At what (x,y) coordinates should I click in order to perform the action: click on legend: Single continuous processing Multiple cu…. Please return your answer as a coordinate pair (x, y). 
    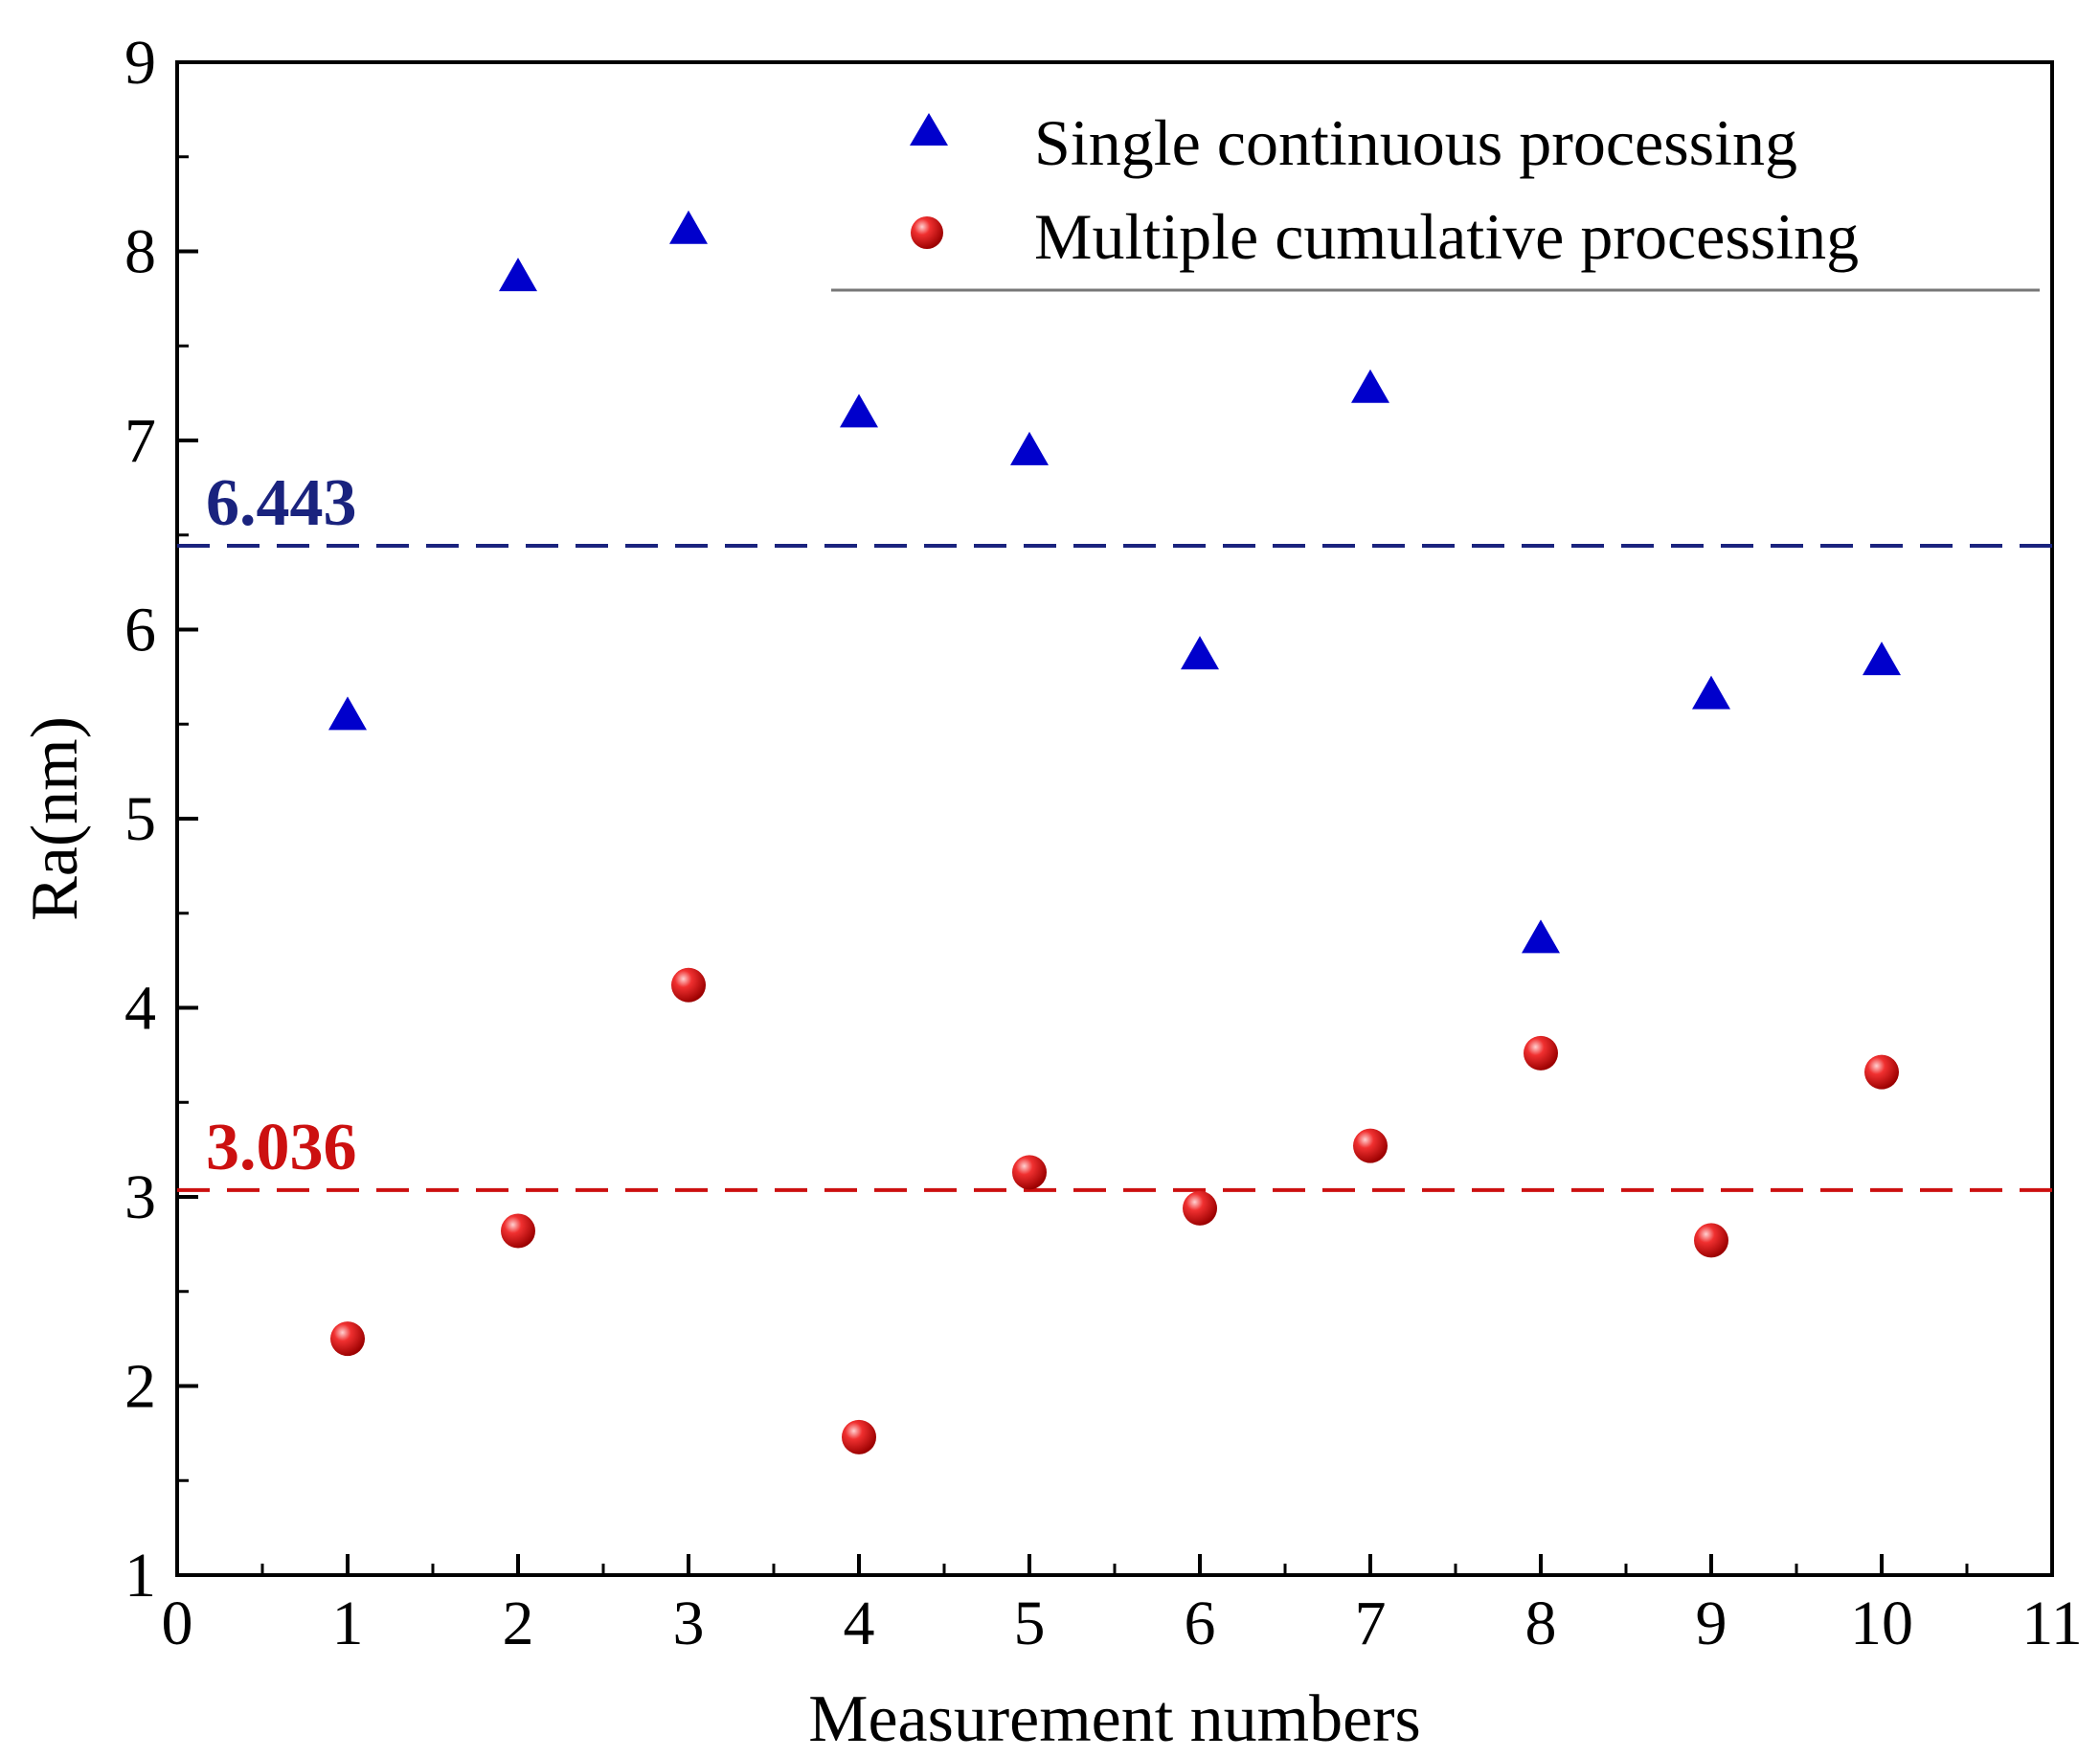
    Looking at the image, I should click on (1435, 199).